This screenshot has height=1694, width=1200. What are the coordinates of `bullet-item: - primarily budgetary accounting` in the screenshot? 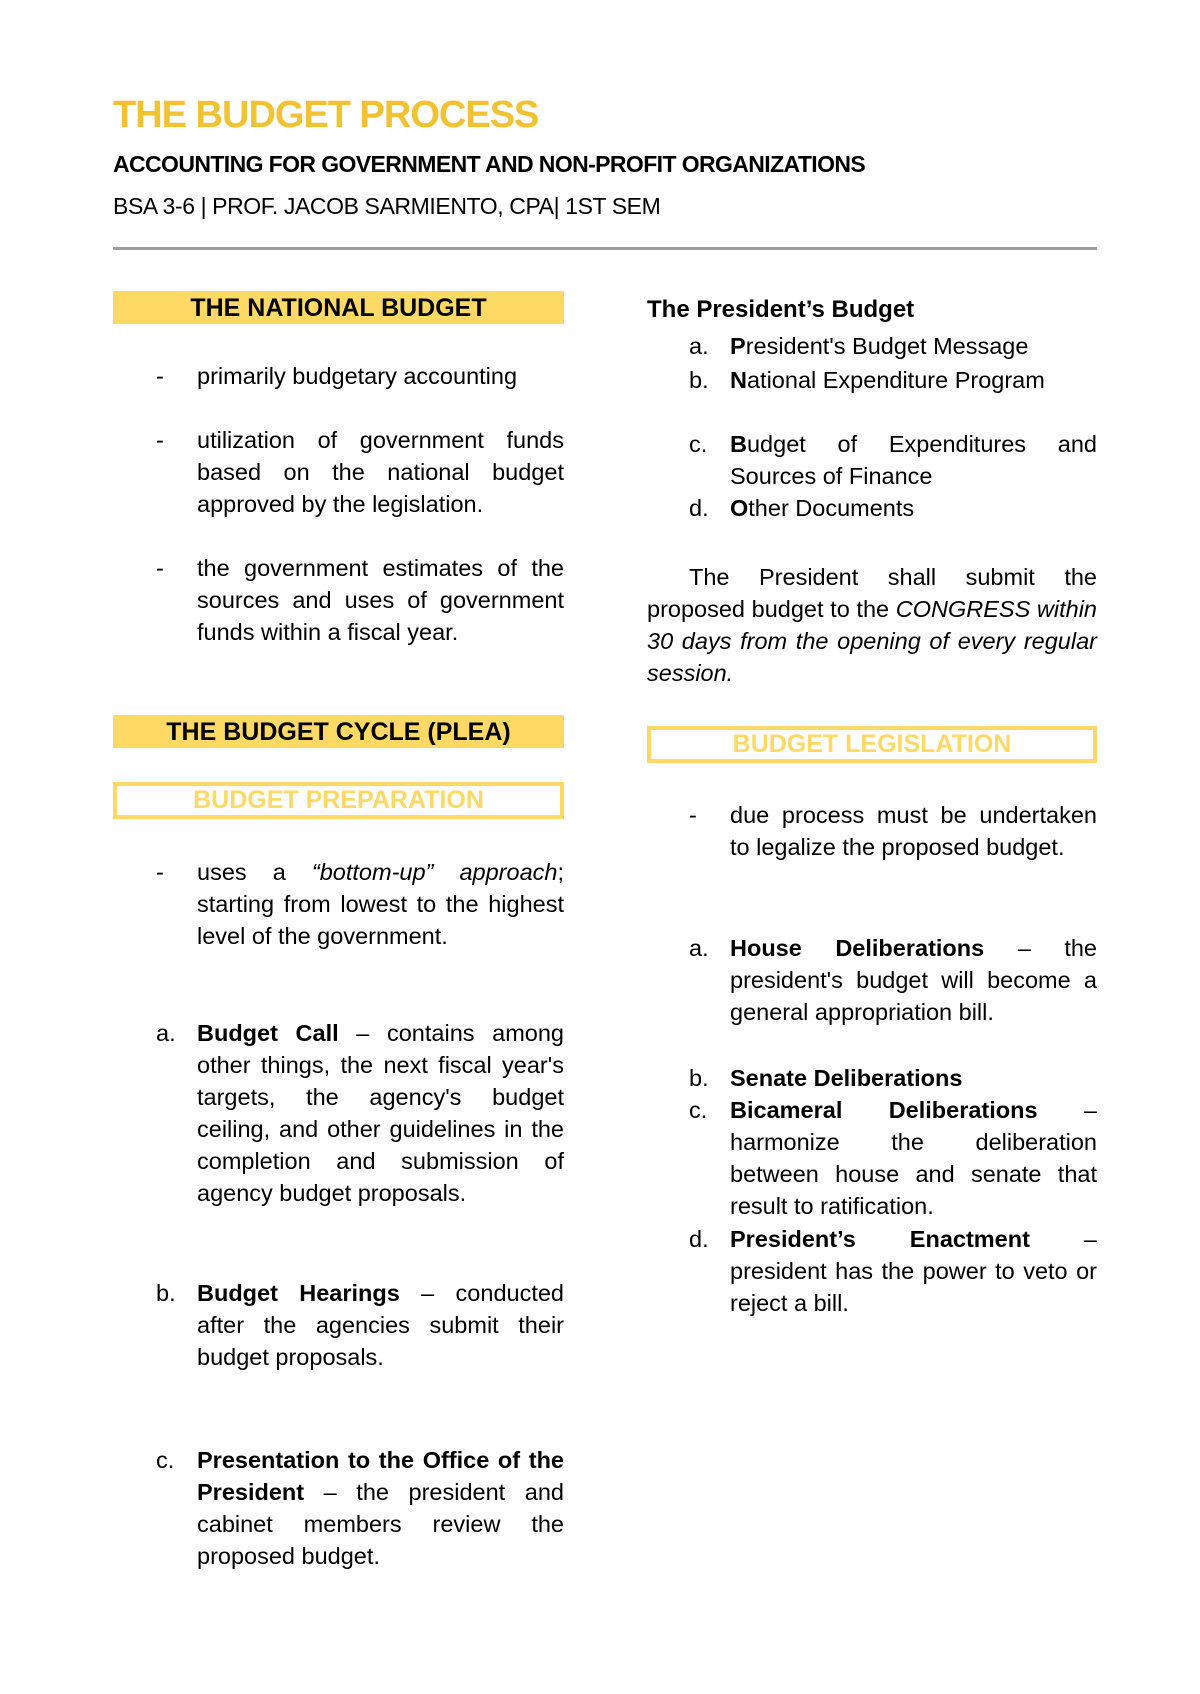 It's located at (360, 376).